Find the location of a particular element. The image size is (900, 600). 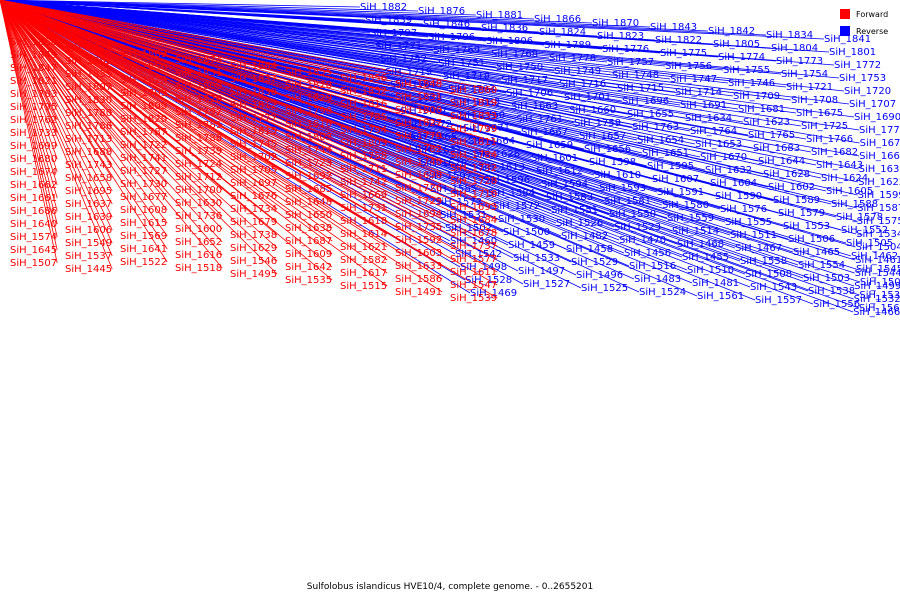

gene-label: SiH_1651 is located at coordinates (665, 153).